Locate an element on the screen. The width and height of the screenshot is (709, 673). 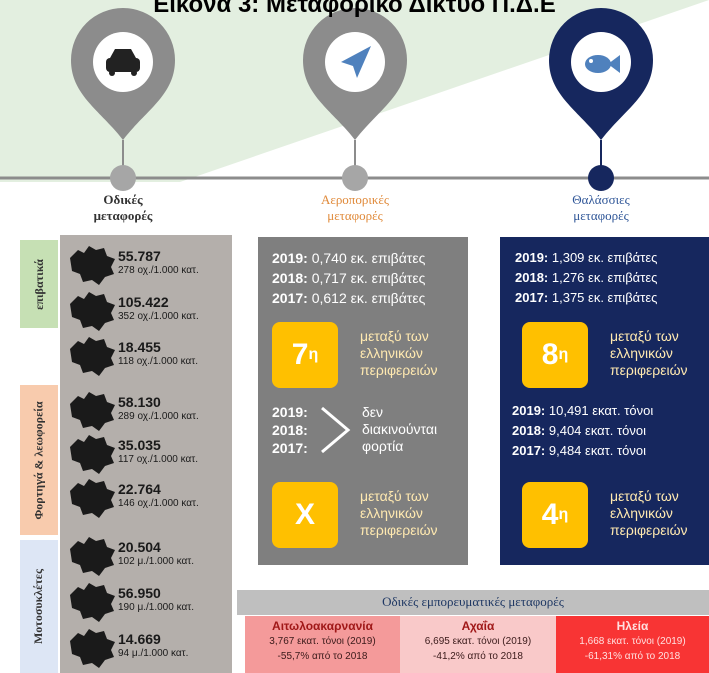
side-label: Μοτοσυκλέτες is located at coordinates (39, 606).